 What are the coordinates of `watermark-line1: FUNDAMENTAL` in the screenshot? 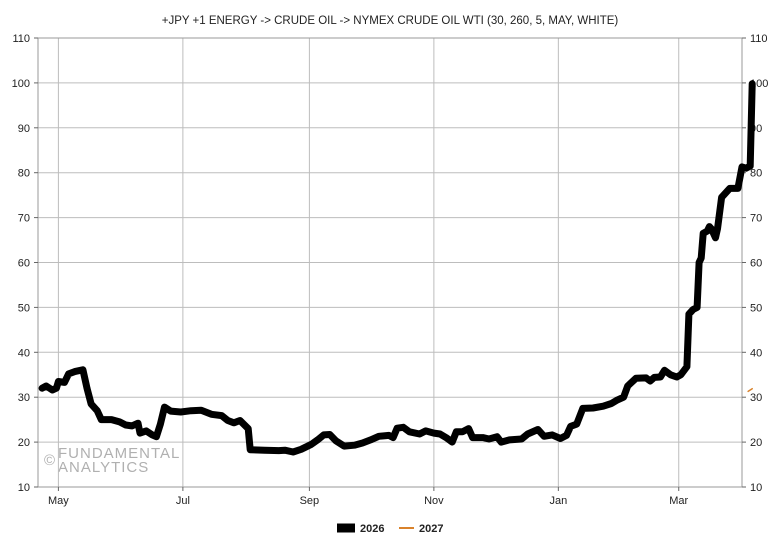 It's located at (119, 453).